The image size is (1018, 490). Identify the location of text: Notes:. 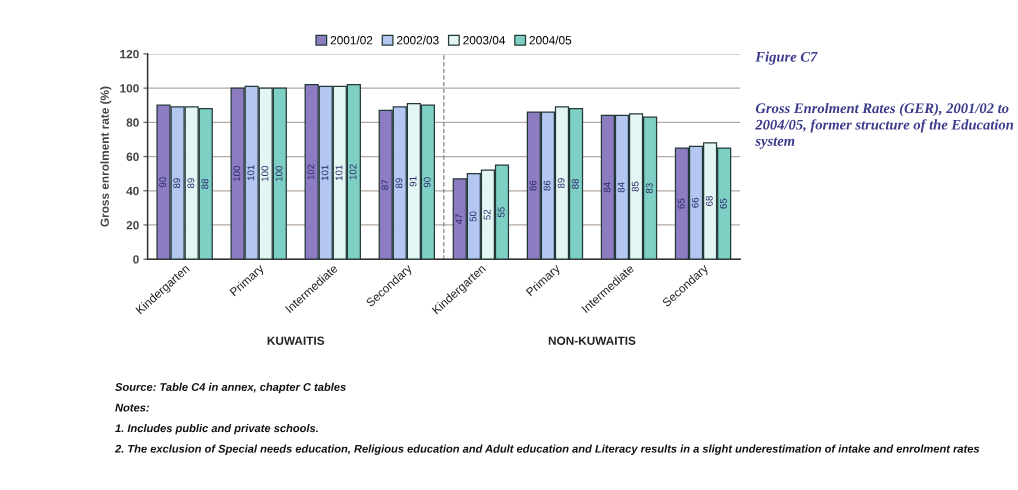
(132, 407).